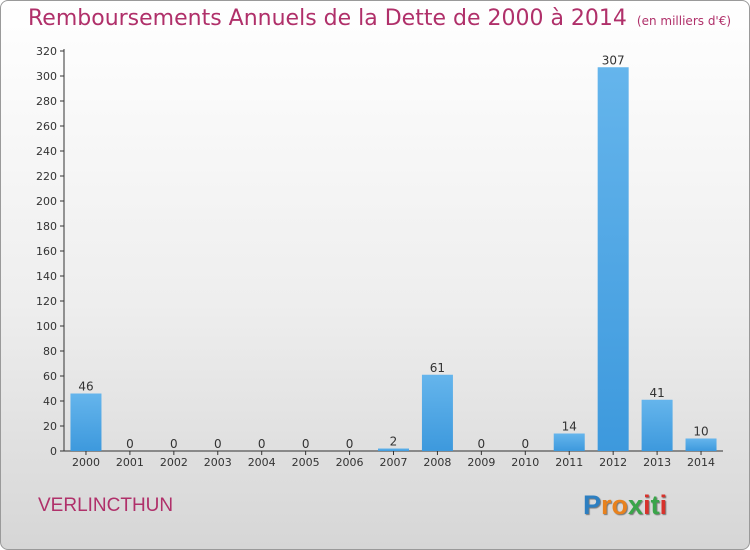 The width and height of the screenshot is (750, 550). What do you see at coordinates (394, 462) in the screenshot?
I see `x-tick-label: 2007` at bounding box center [394, 462].